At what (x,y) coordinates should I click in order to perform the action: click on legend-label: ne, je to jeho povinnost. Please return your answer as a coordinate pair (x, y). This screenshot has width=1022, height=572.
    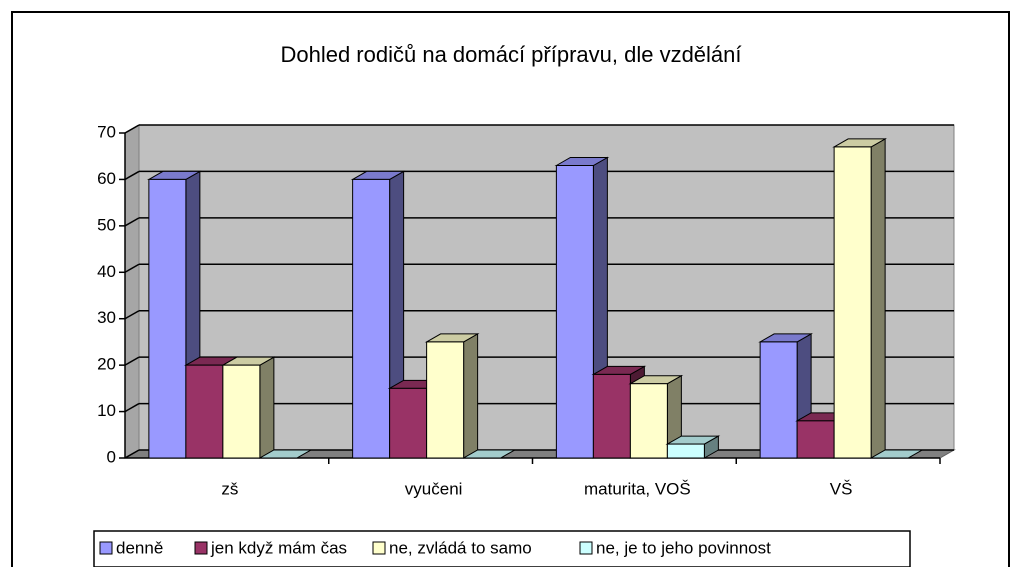
    Looking at the image, I should click on (683, 547).